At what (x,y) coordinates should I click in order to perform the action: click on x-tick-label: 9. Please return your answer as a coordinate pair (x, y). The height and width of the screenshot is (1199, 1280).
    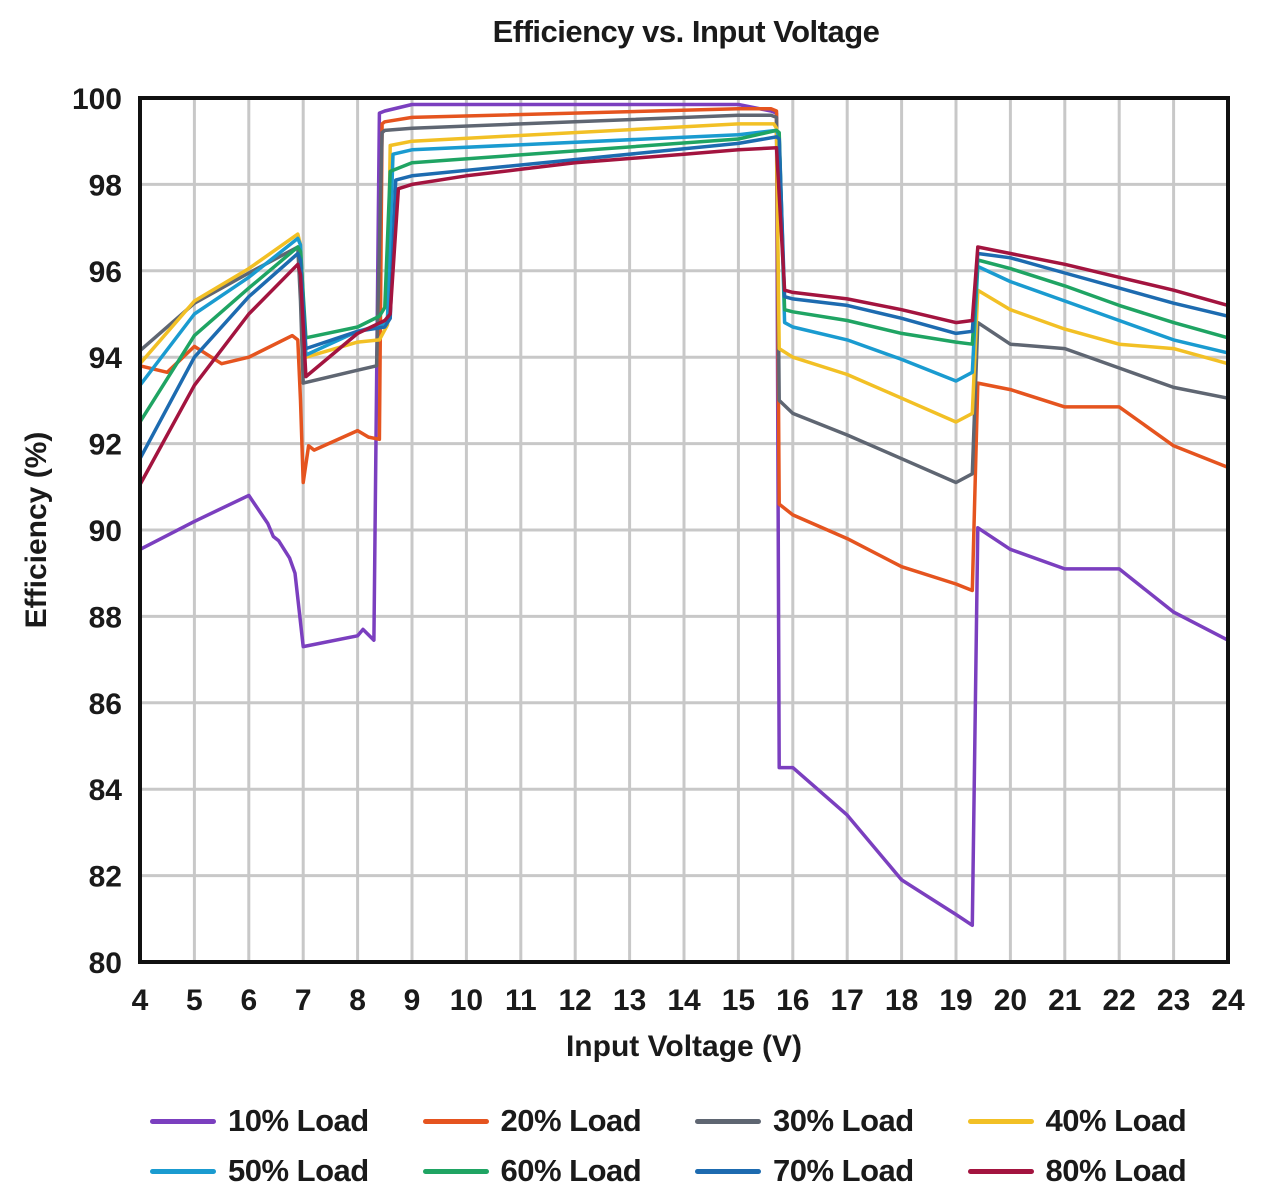
    Looking at the image, I should click on (412, 1000).